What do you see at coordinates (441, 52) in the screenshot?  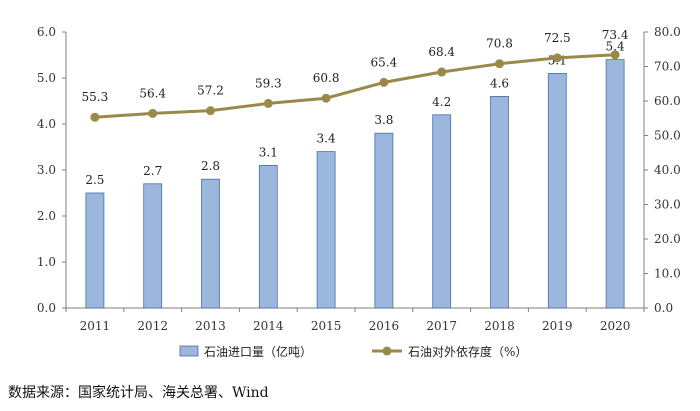 I see `line-data-label: 68.4` at bounding box center [441, 52].